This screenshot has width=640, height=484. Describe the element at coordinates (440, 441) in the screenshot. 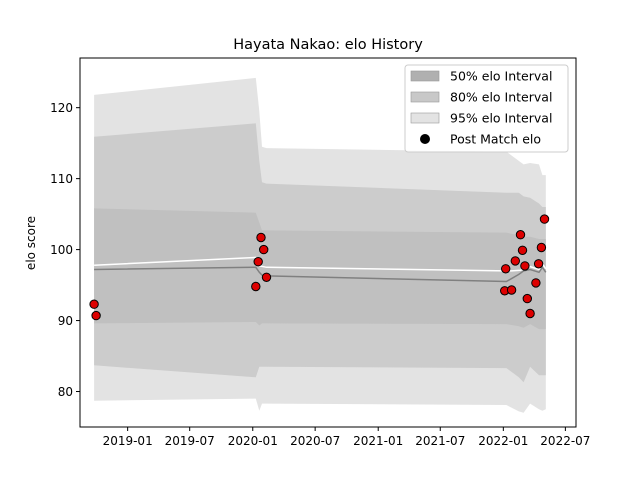

I see `x-tick-label: 2021-07` at that location.